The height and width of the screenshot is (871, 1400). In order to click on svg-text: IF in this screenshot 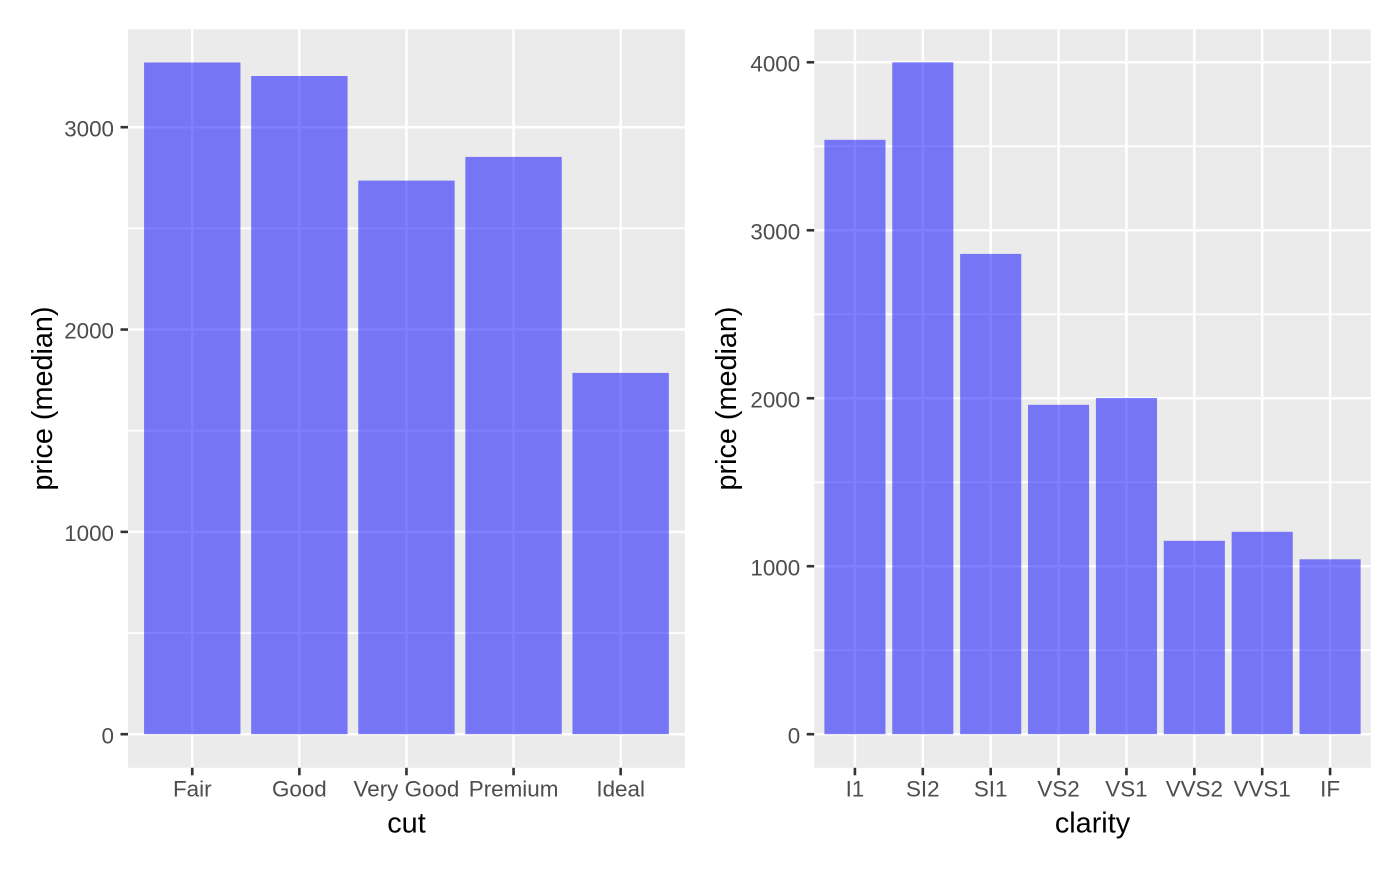, I will do `click(1330, 789)`.